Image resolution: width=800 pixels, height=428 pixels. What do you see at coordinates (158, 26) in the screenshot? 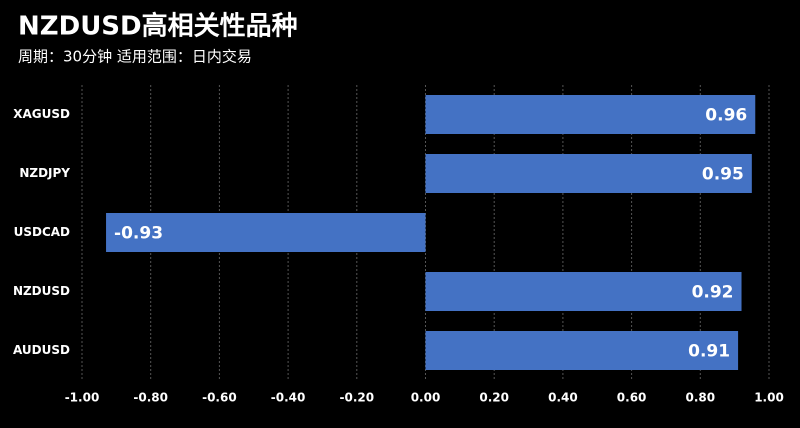
I see `chart-title: NZDUSD高相关性品种` at bounding box center [158, 26].